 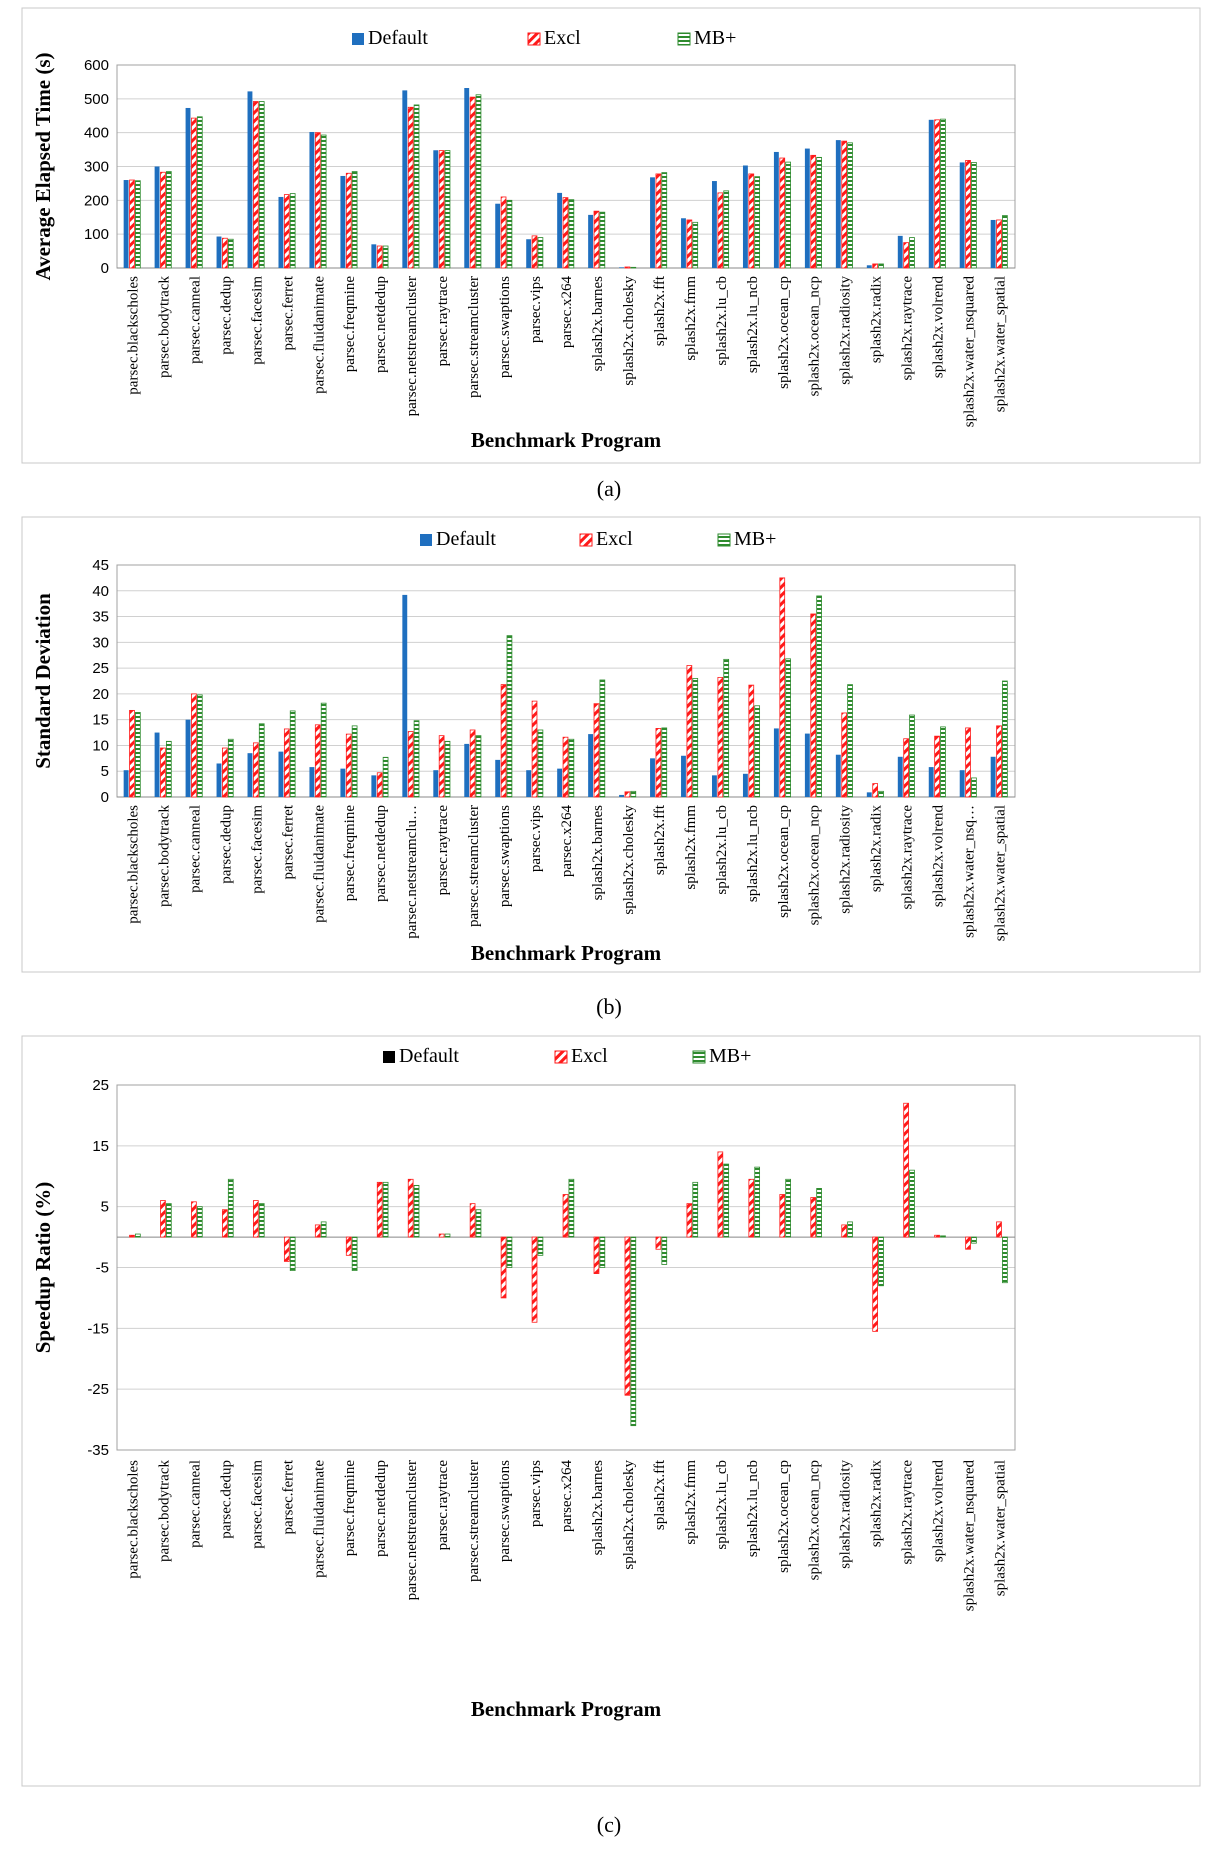 I want to click on x-tick-label: splash2x.cholesky, so click(x=629, y=860).